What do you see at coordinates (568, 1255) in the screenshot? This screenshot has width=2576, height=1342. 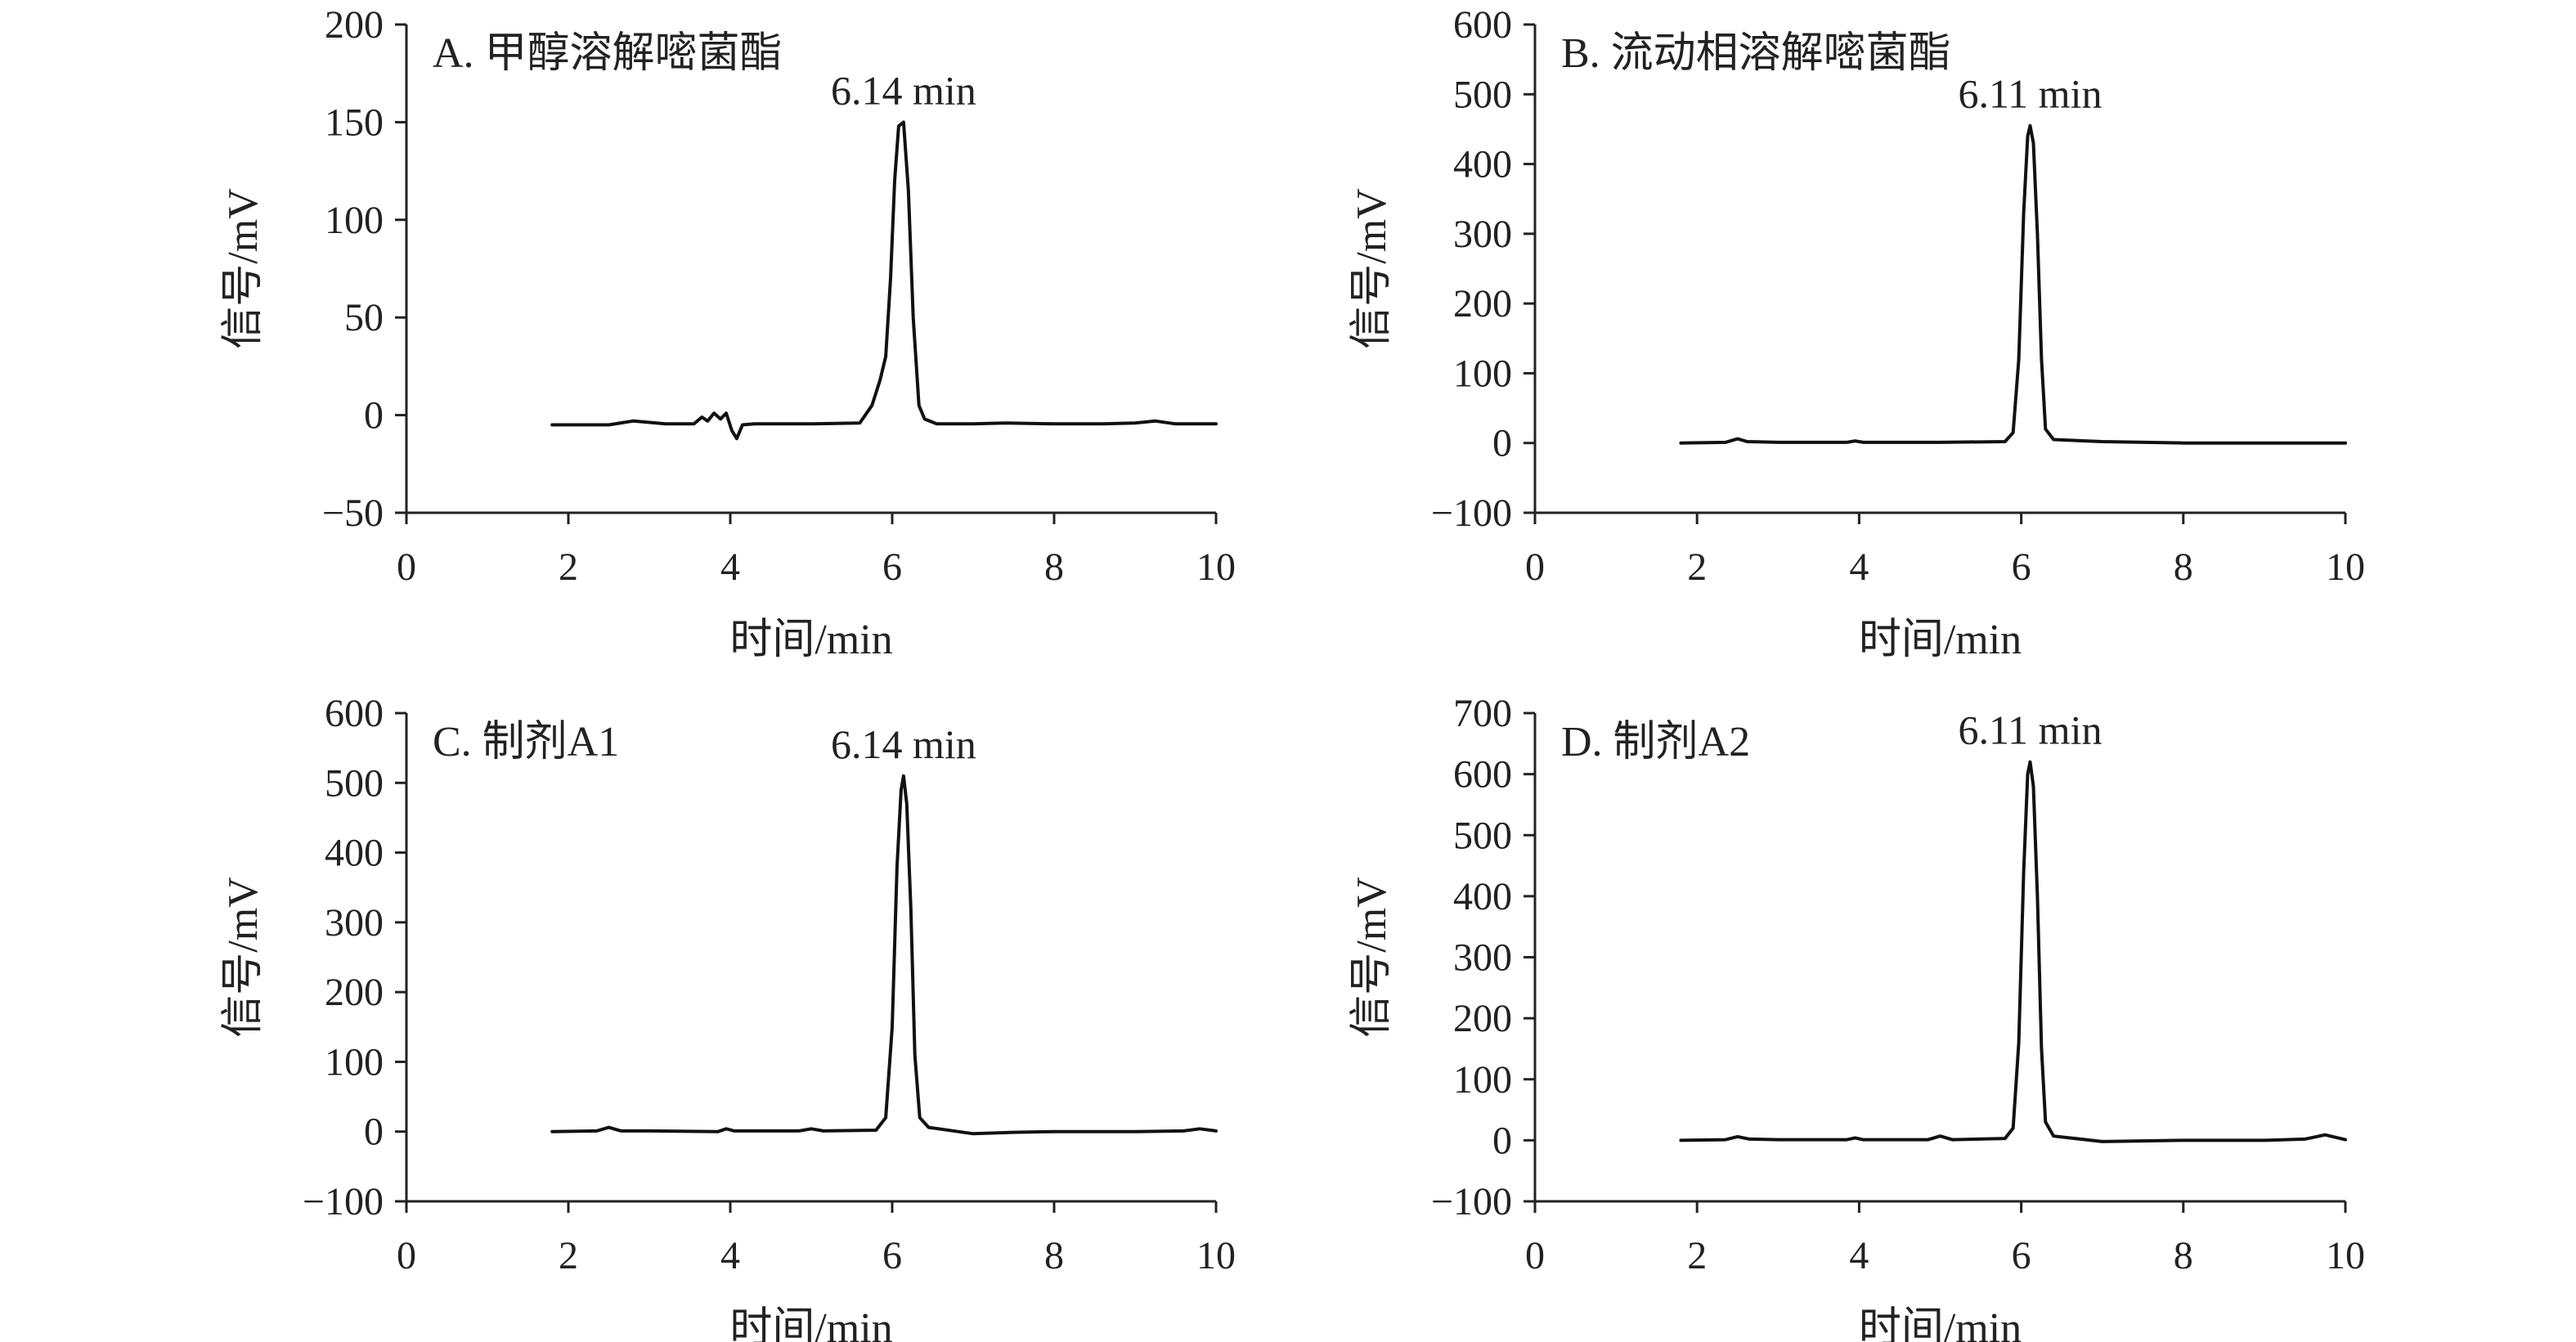 I see `chart3-x-tick-label: 2` at bounding box center [568, 1255].